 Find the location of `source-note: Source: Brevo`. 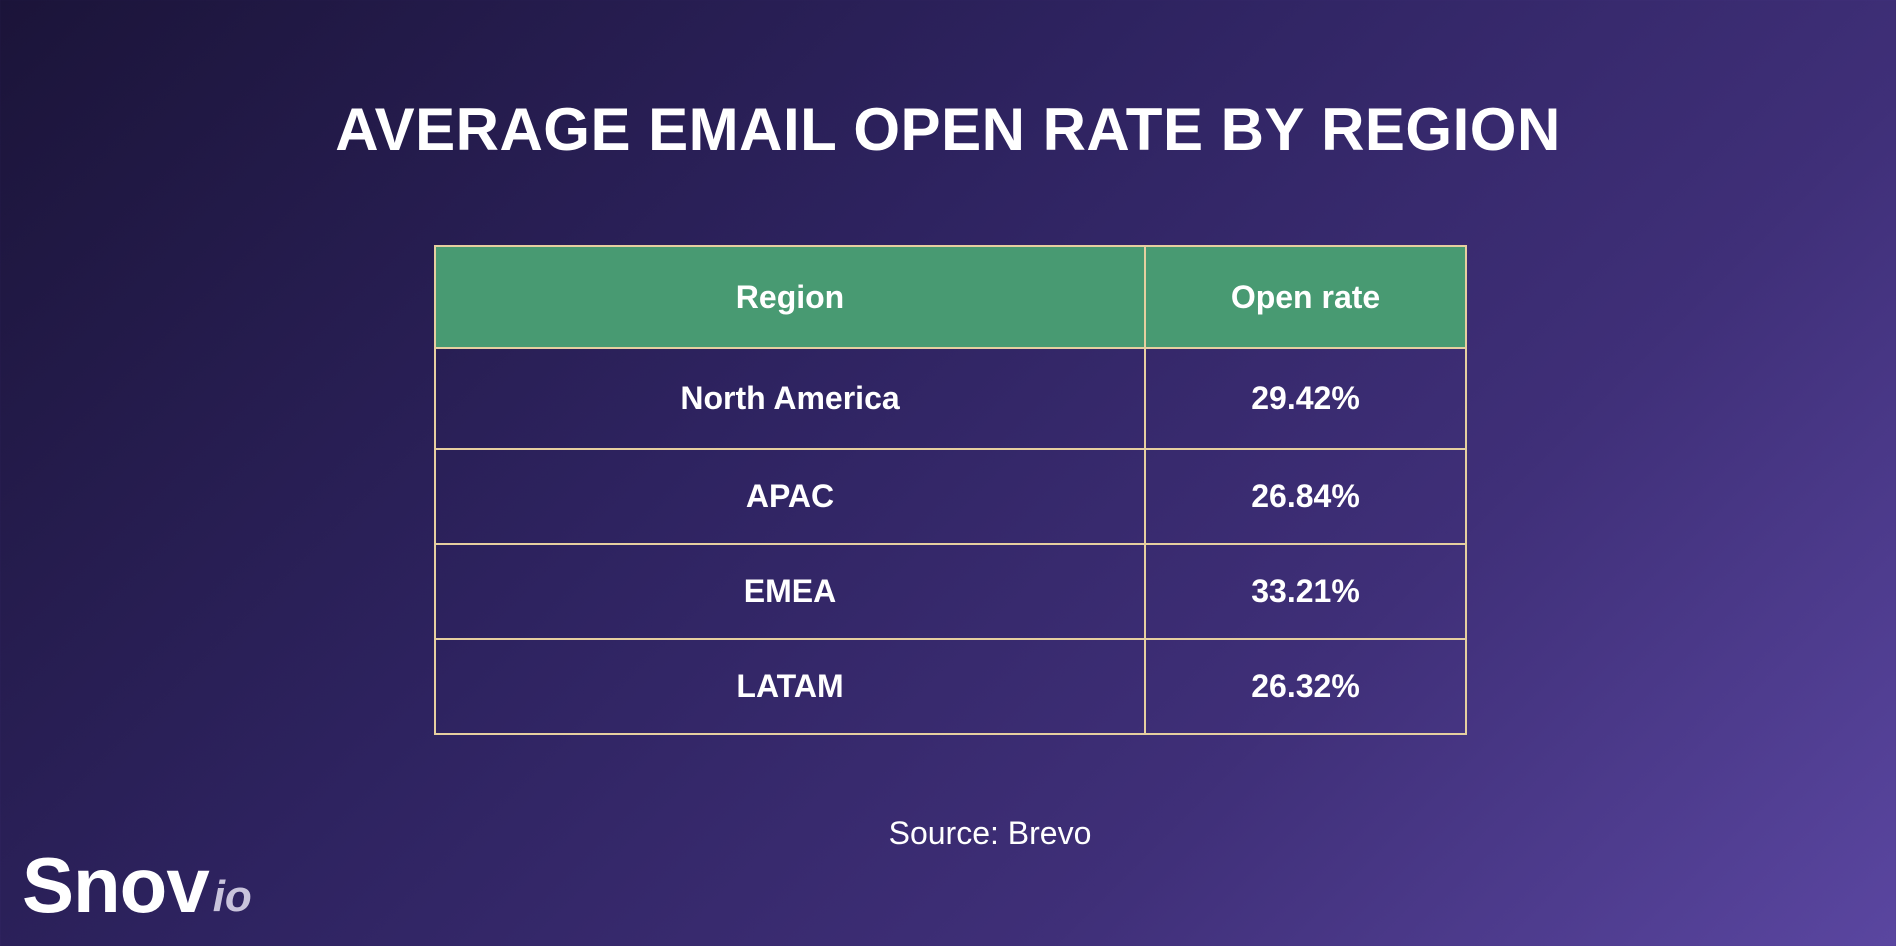

source-note: Source: Brevo is located at coordinates (990, 833).